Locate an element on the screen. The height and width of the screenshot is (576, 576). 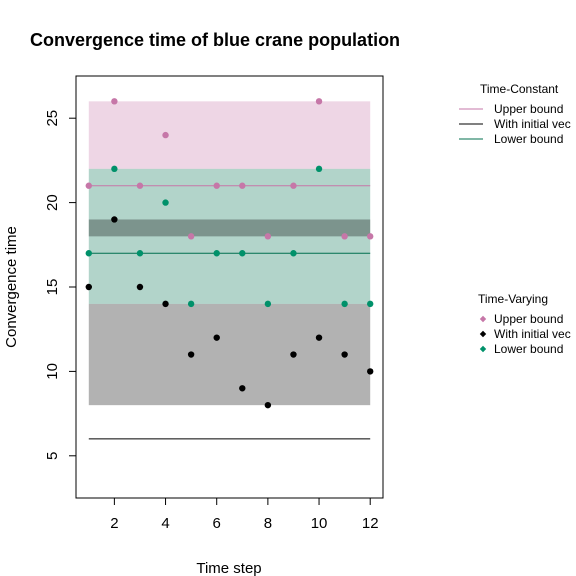
y-axis-label: Convergence time is located at coordinates (11, 287).